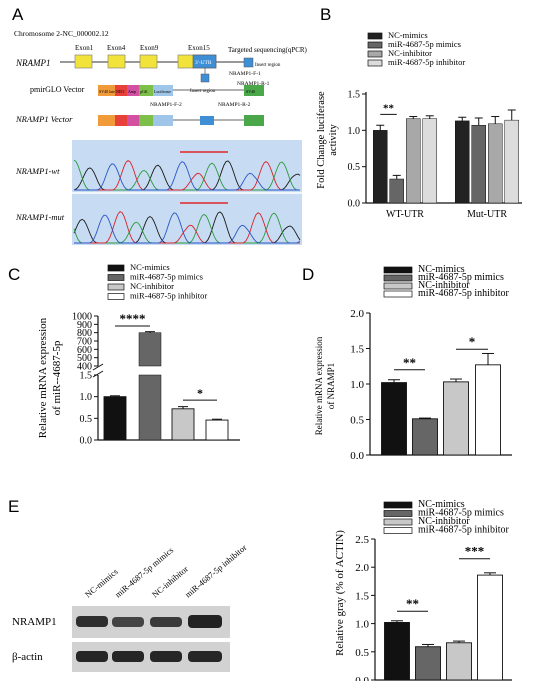 The width and height of the screenshot is (550, 686). I want to click on insert-box, so click(205, 78).